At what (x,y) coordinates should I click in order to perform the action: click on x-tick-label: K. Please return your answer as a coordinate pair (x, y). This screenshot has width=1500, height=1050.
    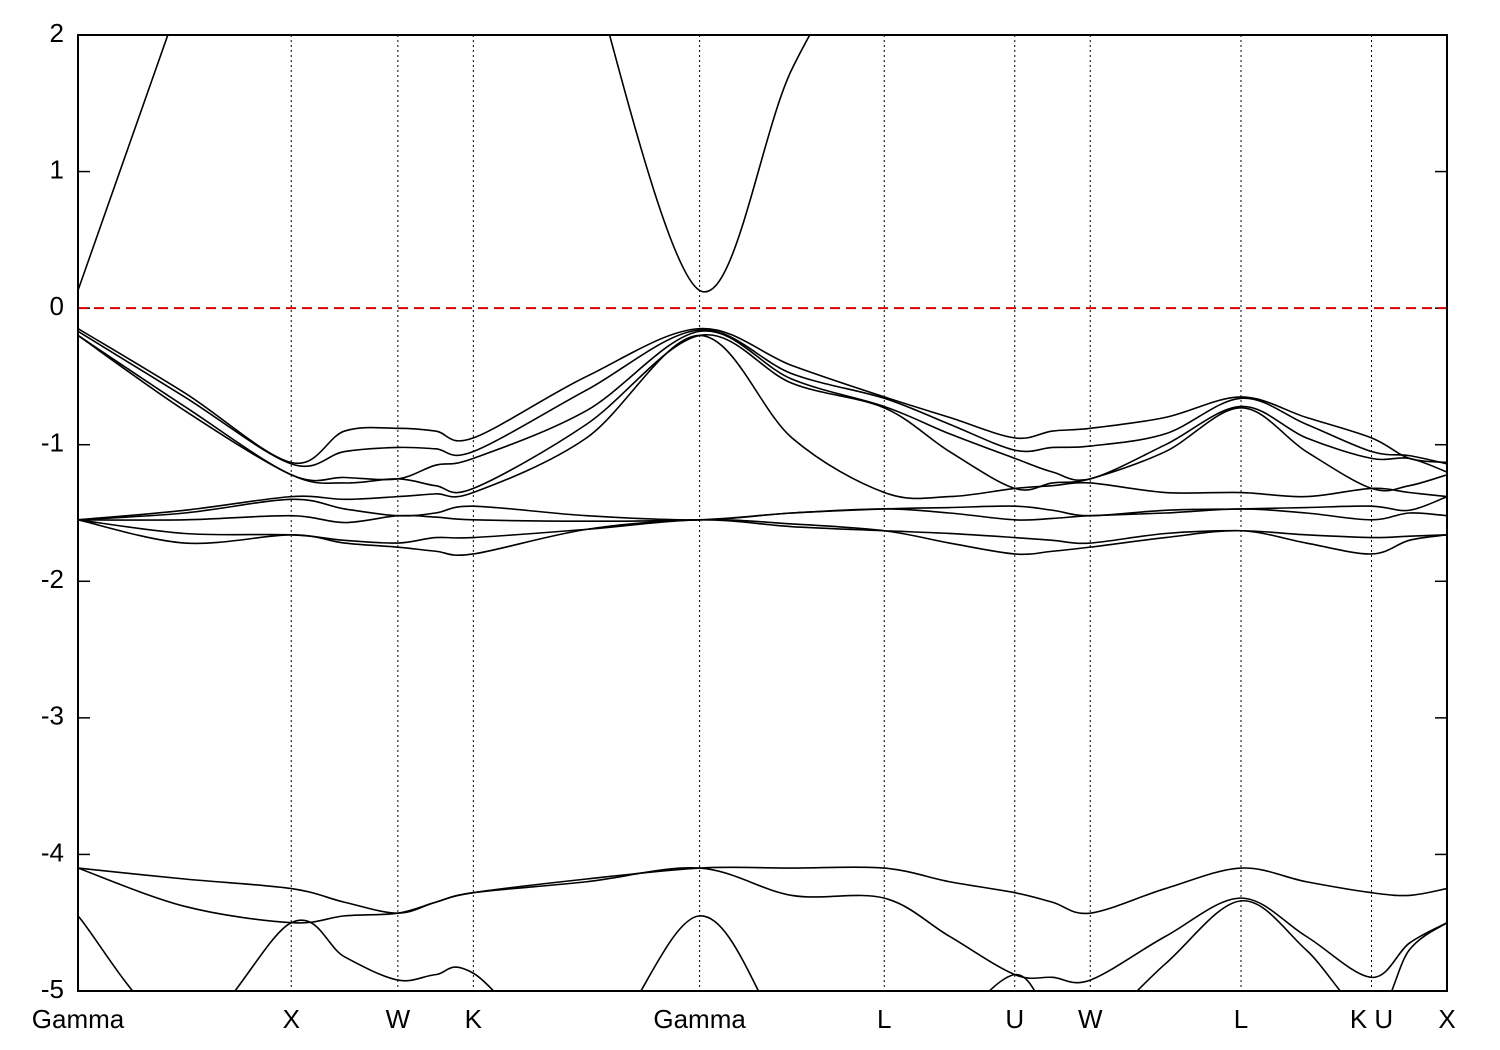
    Looking at the image, I should click on (474, 1019).